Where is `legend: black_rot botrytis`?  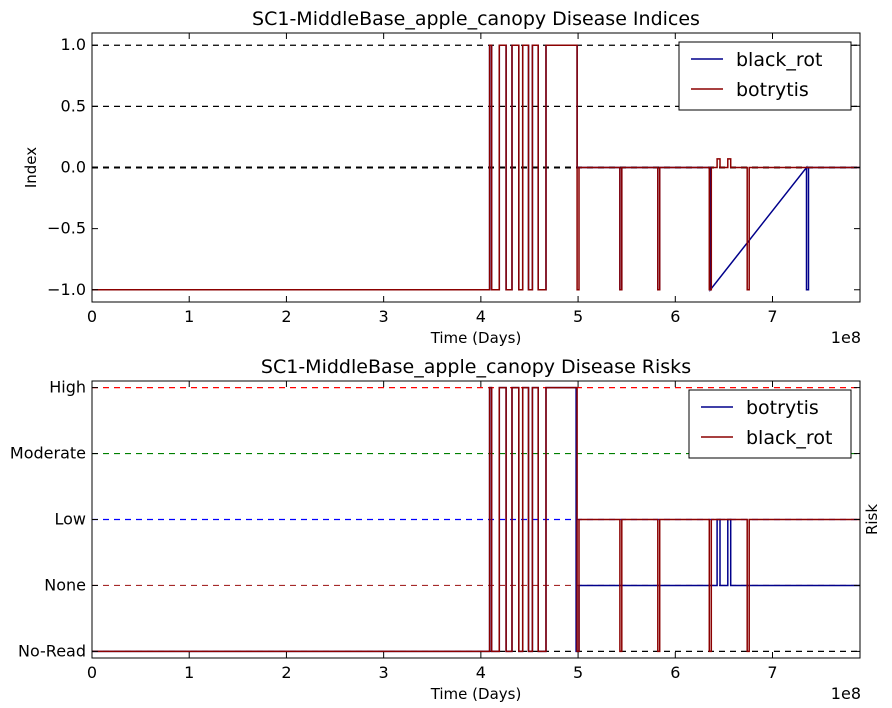 legend: black_rot botrytis is located at coordinates (765, 76).